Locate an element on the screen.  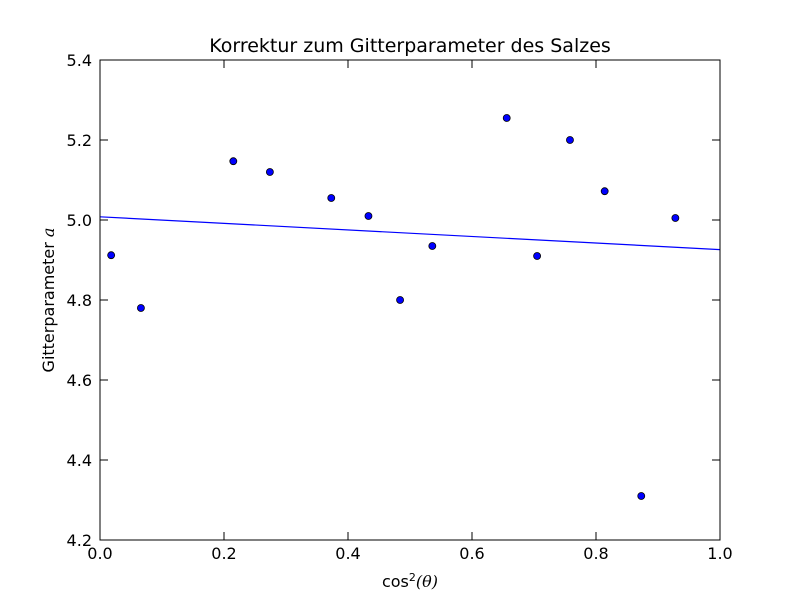
y-axis-label-math: a is located at coordinates (48, 233).